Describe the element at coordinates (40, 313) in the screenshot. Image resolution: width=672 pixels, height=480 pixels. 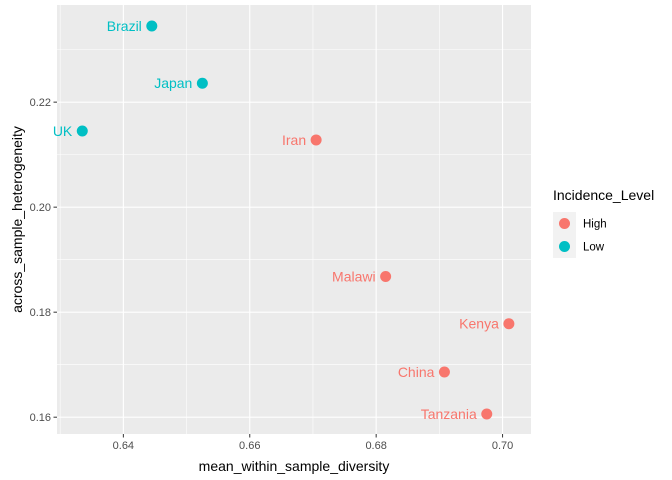
I see `y-tick-label: 0.18` at that location.